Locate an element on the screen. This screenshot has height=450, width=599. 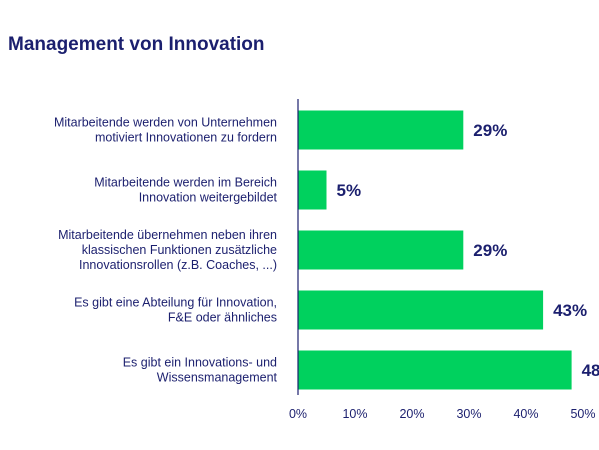
category-label-2-line-1: klassischen Funktionen zusätzliche is located at coordinates (179, 250).